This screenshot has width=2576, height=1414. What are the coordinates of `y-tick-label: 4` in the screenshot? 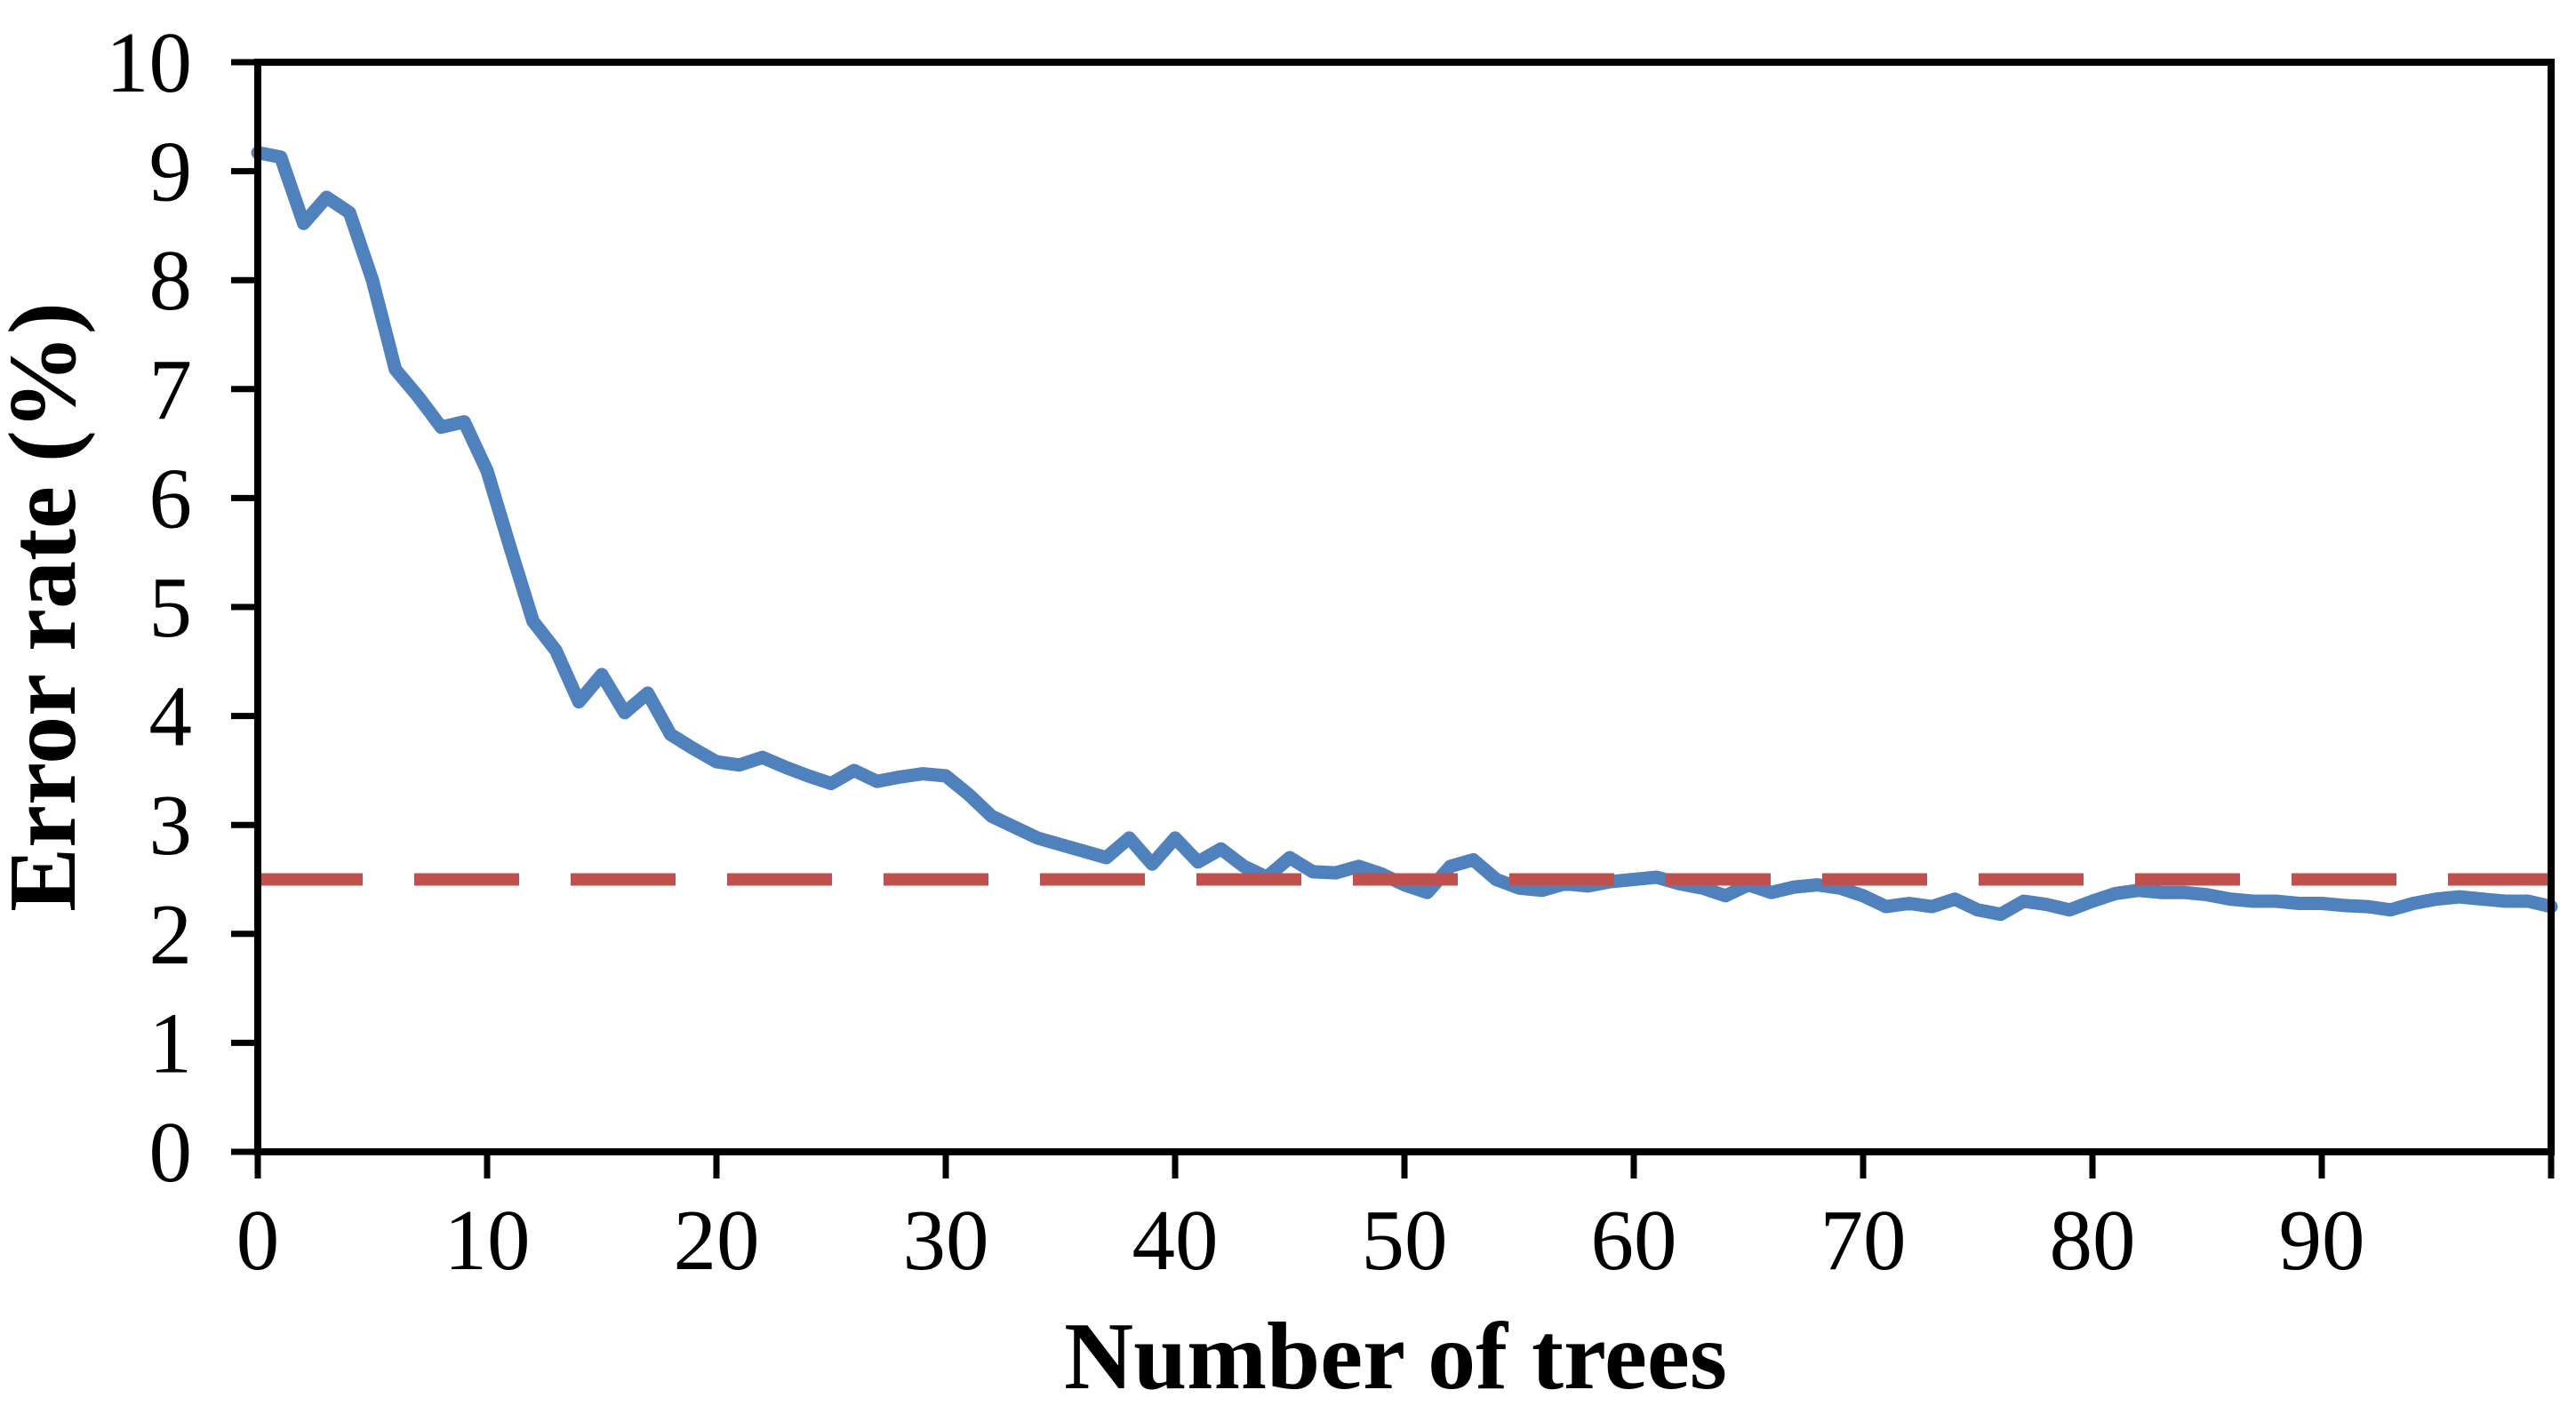 It's located at (171, 716).